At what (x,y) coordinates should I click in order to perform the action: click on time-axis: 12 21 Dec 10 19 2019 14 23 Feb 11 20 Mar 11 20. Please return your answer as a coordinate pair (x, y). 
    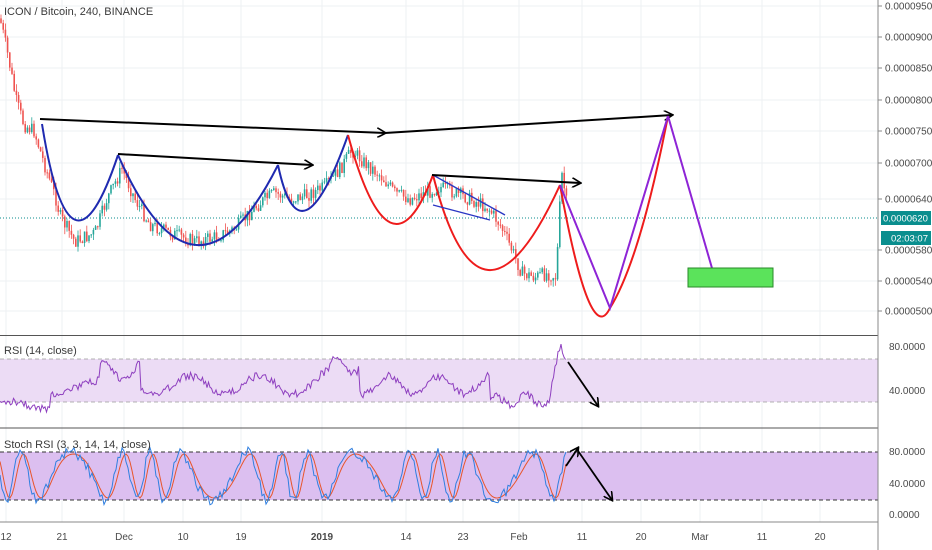
    Looking at the image, I should click on (413, 537).